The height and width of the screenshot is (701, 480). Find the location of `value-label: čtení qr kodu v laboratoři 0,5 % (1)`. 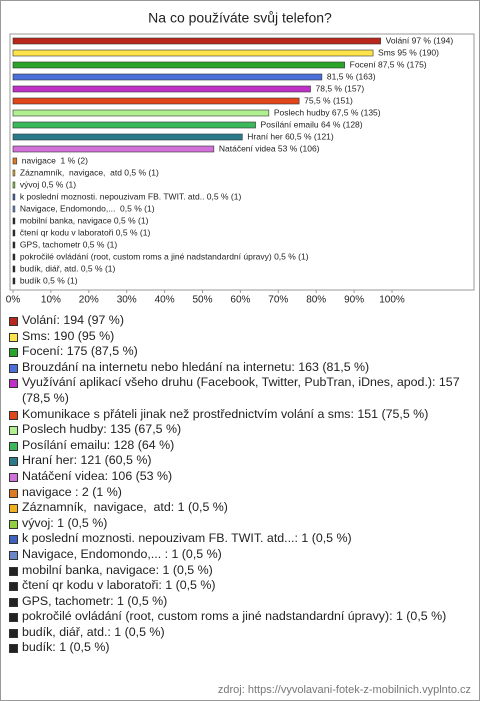

value-label: čtení qr kodu v laboratoři 0,5 % (1) is located at coordinates (85, 232).